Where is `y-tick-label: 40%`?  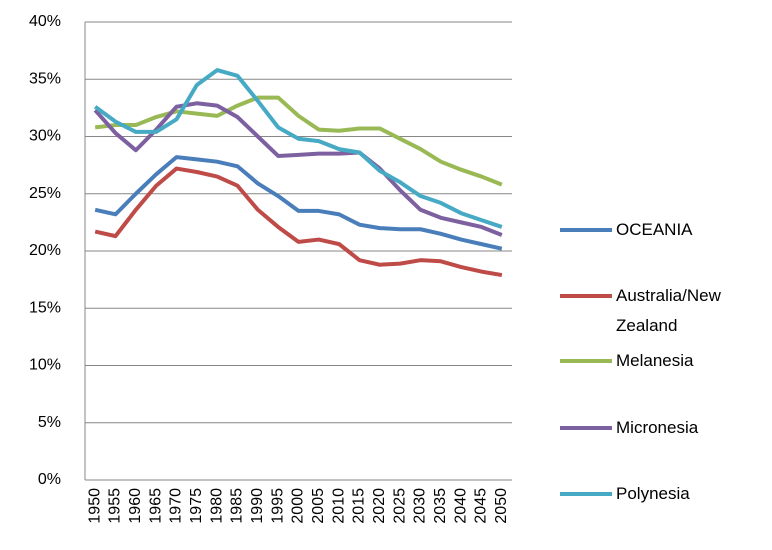 y-tick-label: 40% is located at coordinates (45, 21).